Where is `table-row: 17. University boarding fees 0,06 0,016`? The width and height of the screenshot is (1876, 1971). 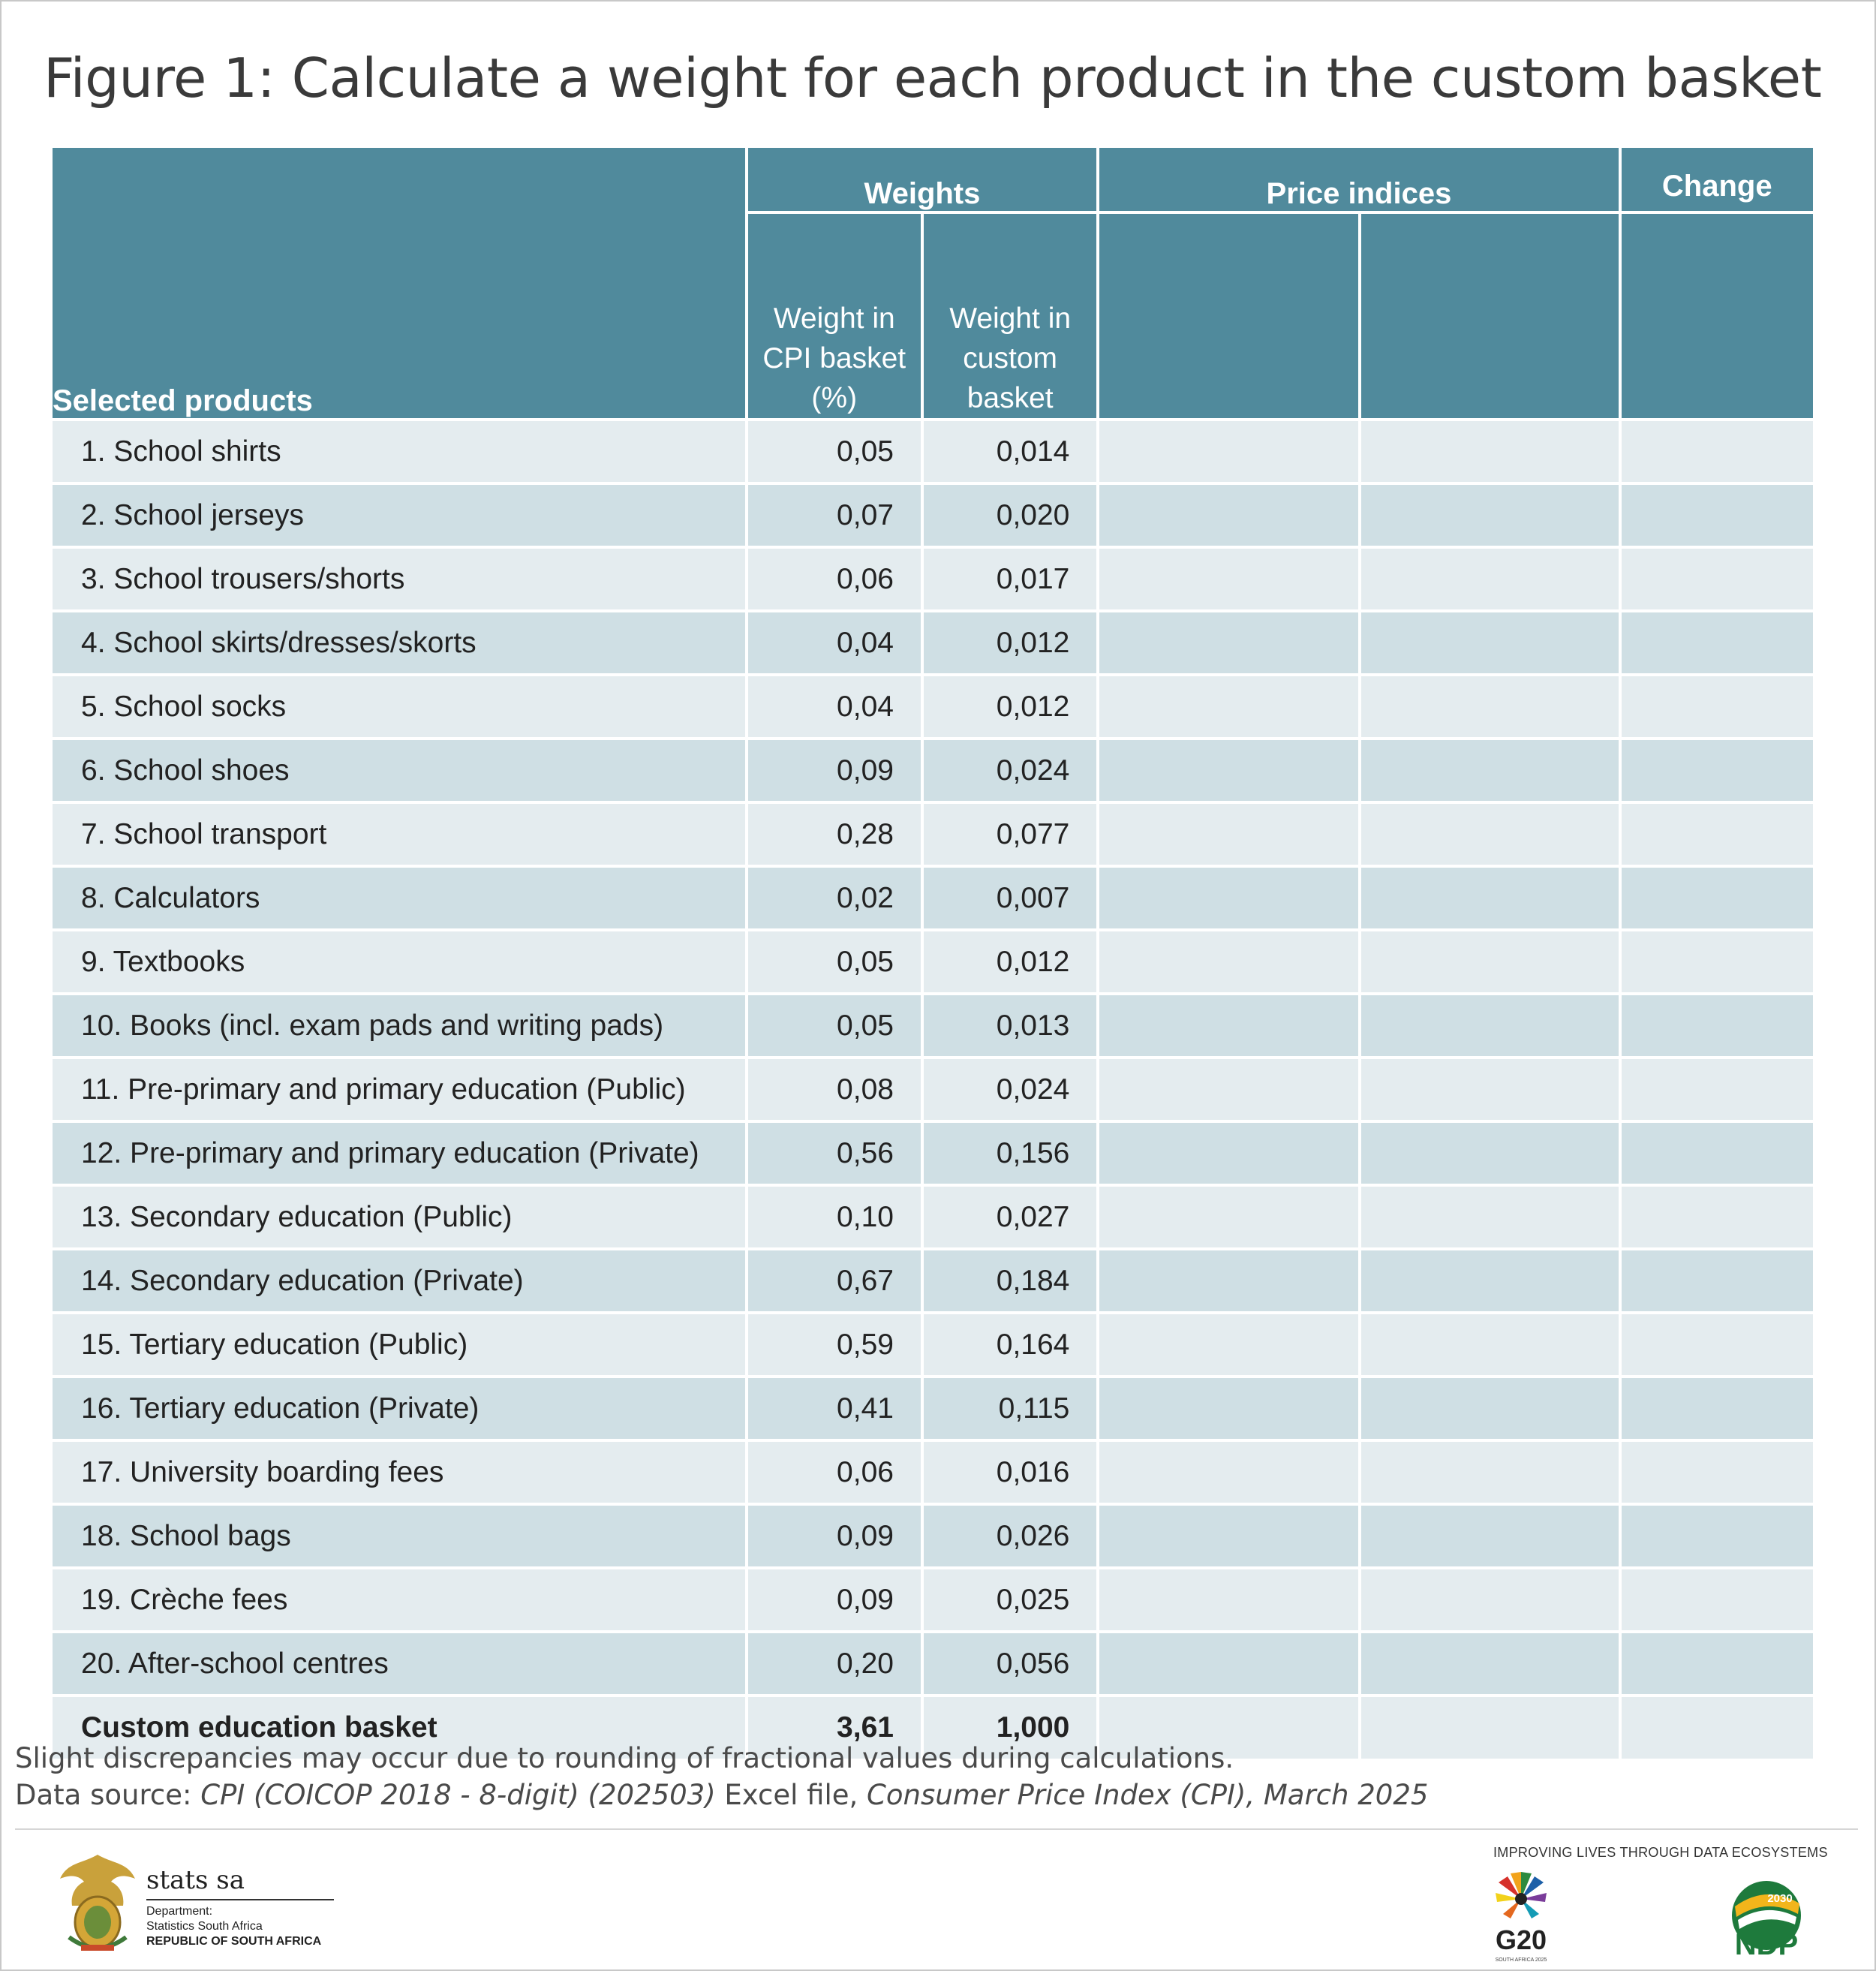
table-row: 17. University boarding fees 0,06 0,016 is located at coordinates (933, 1472).